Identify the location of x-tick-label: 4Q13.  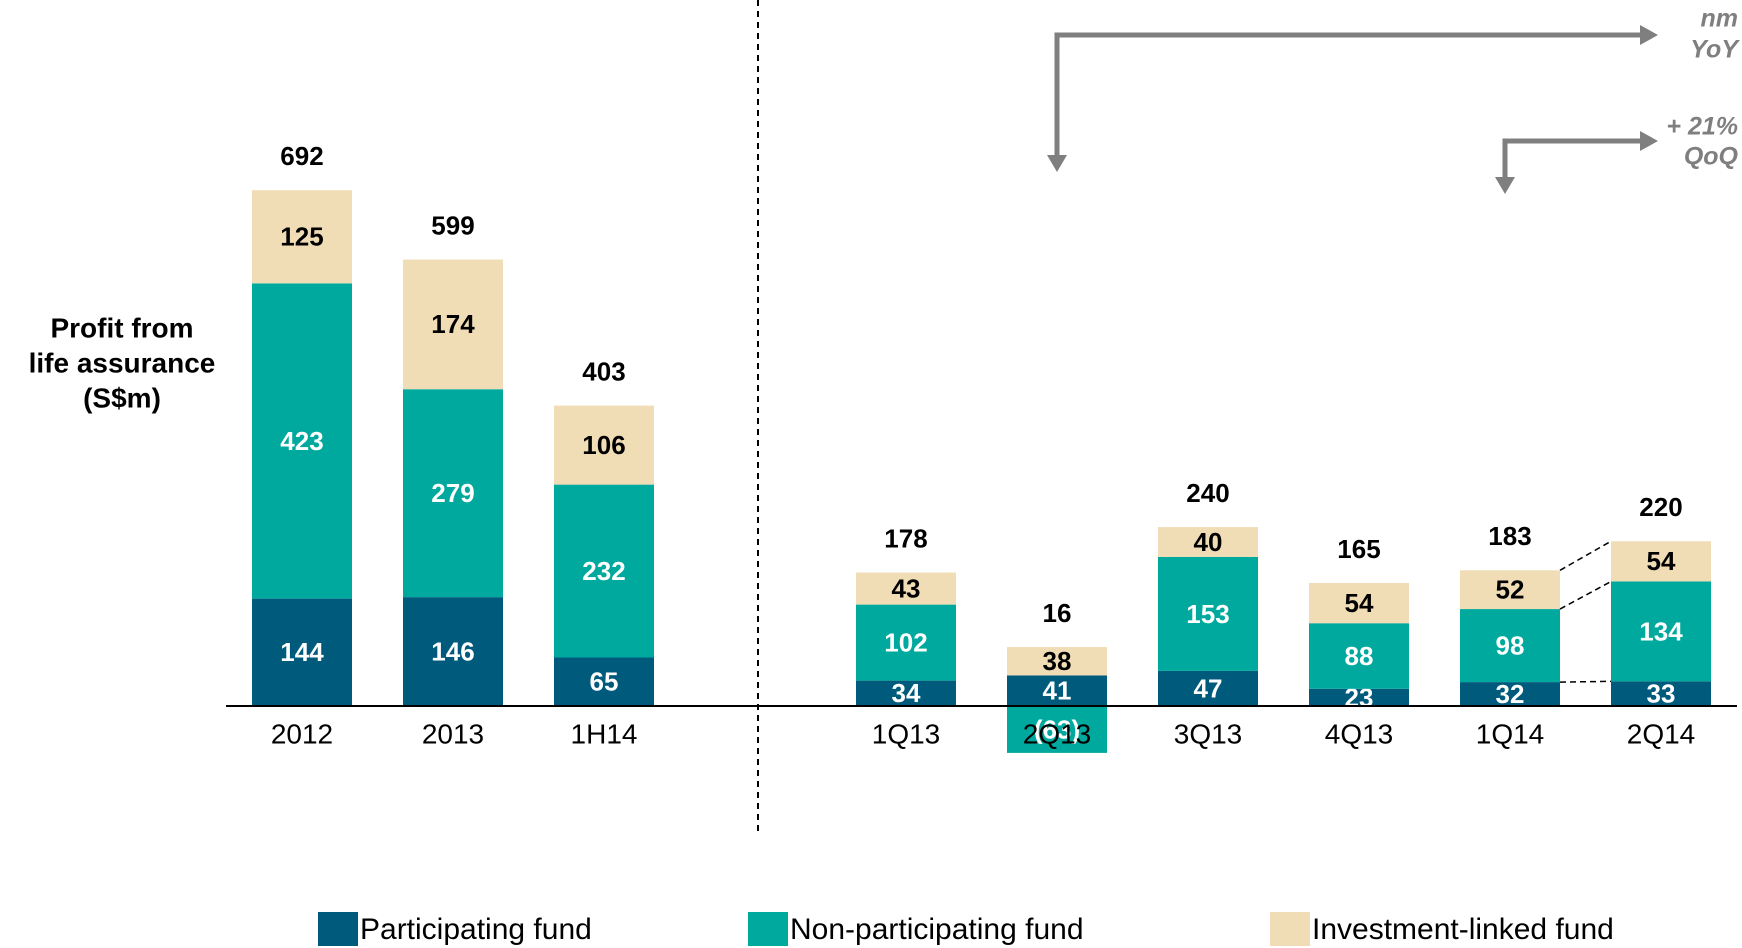
(1359, 733).